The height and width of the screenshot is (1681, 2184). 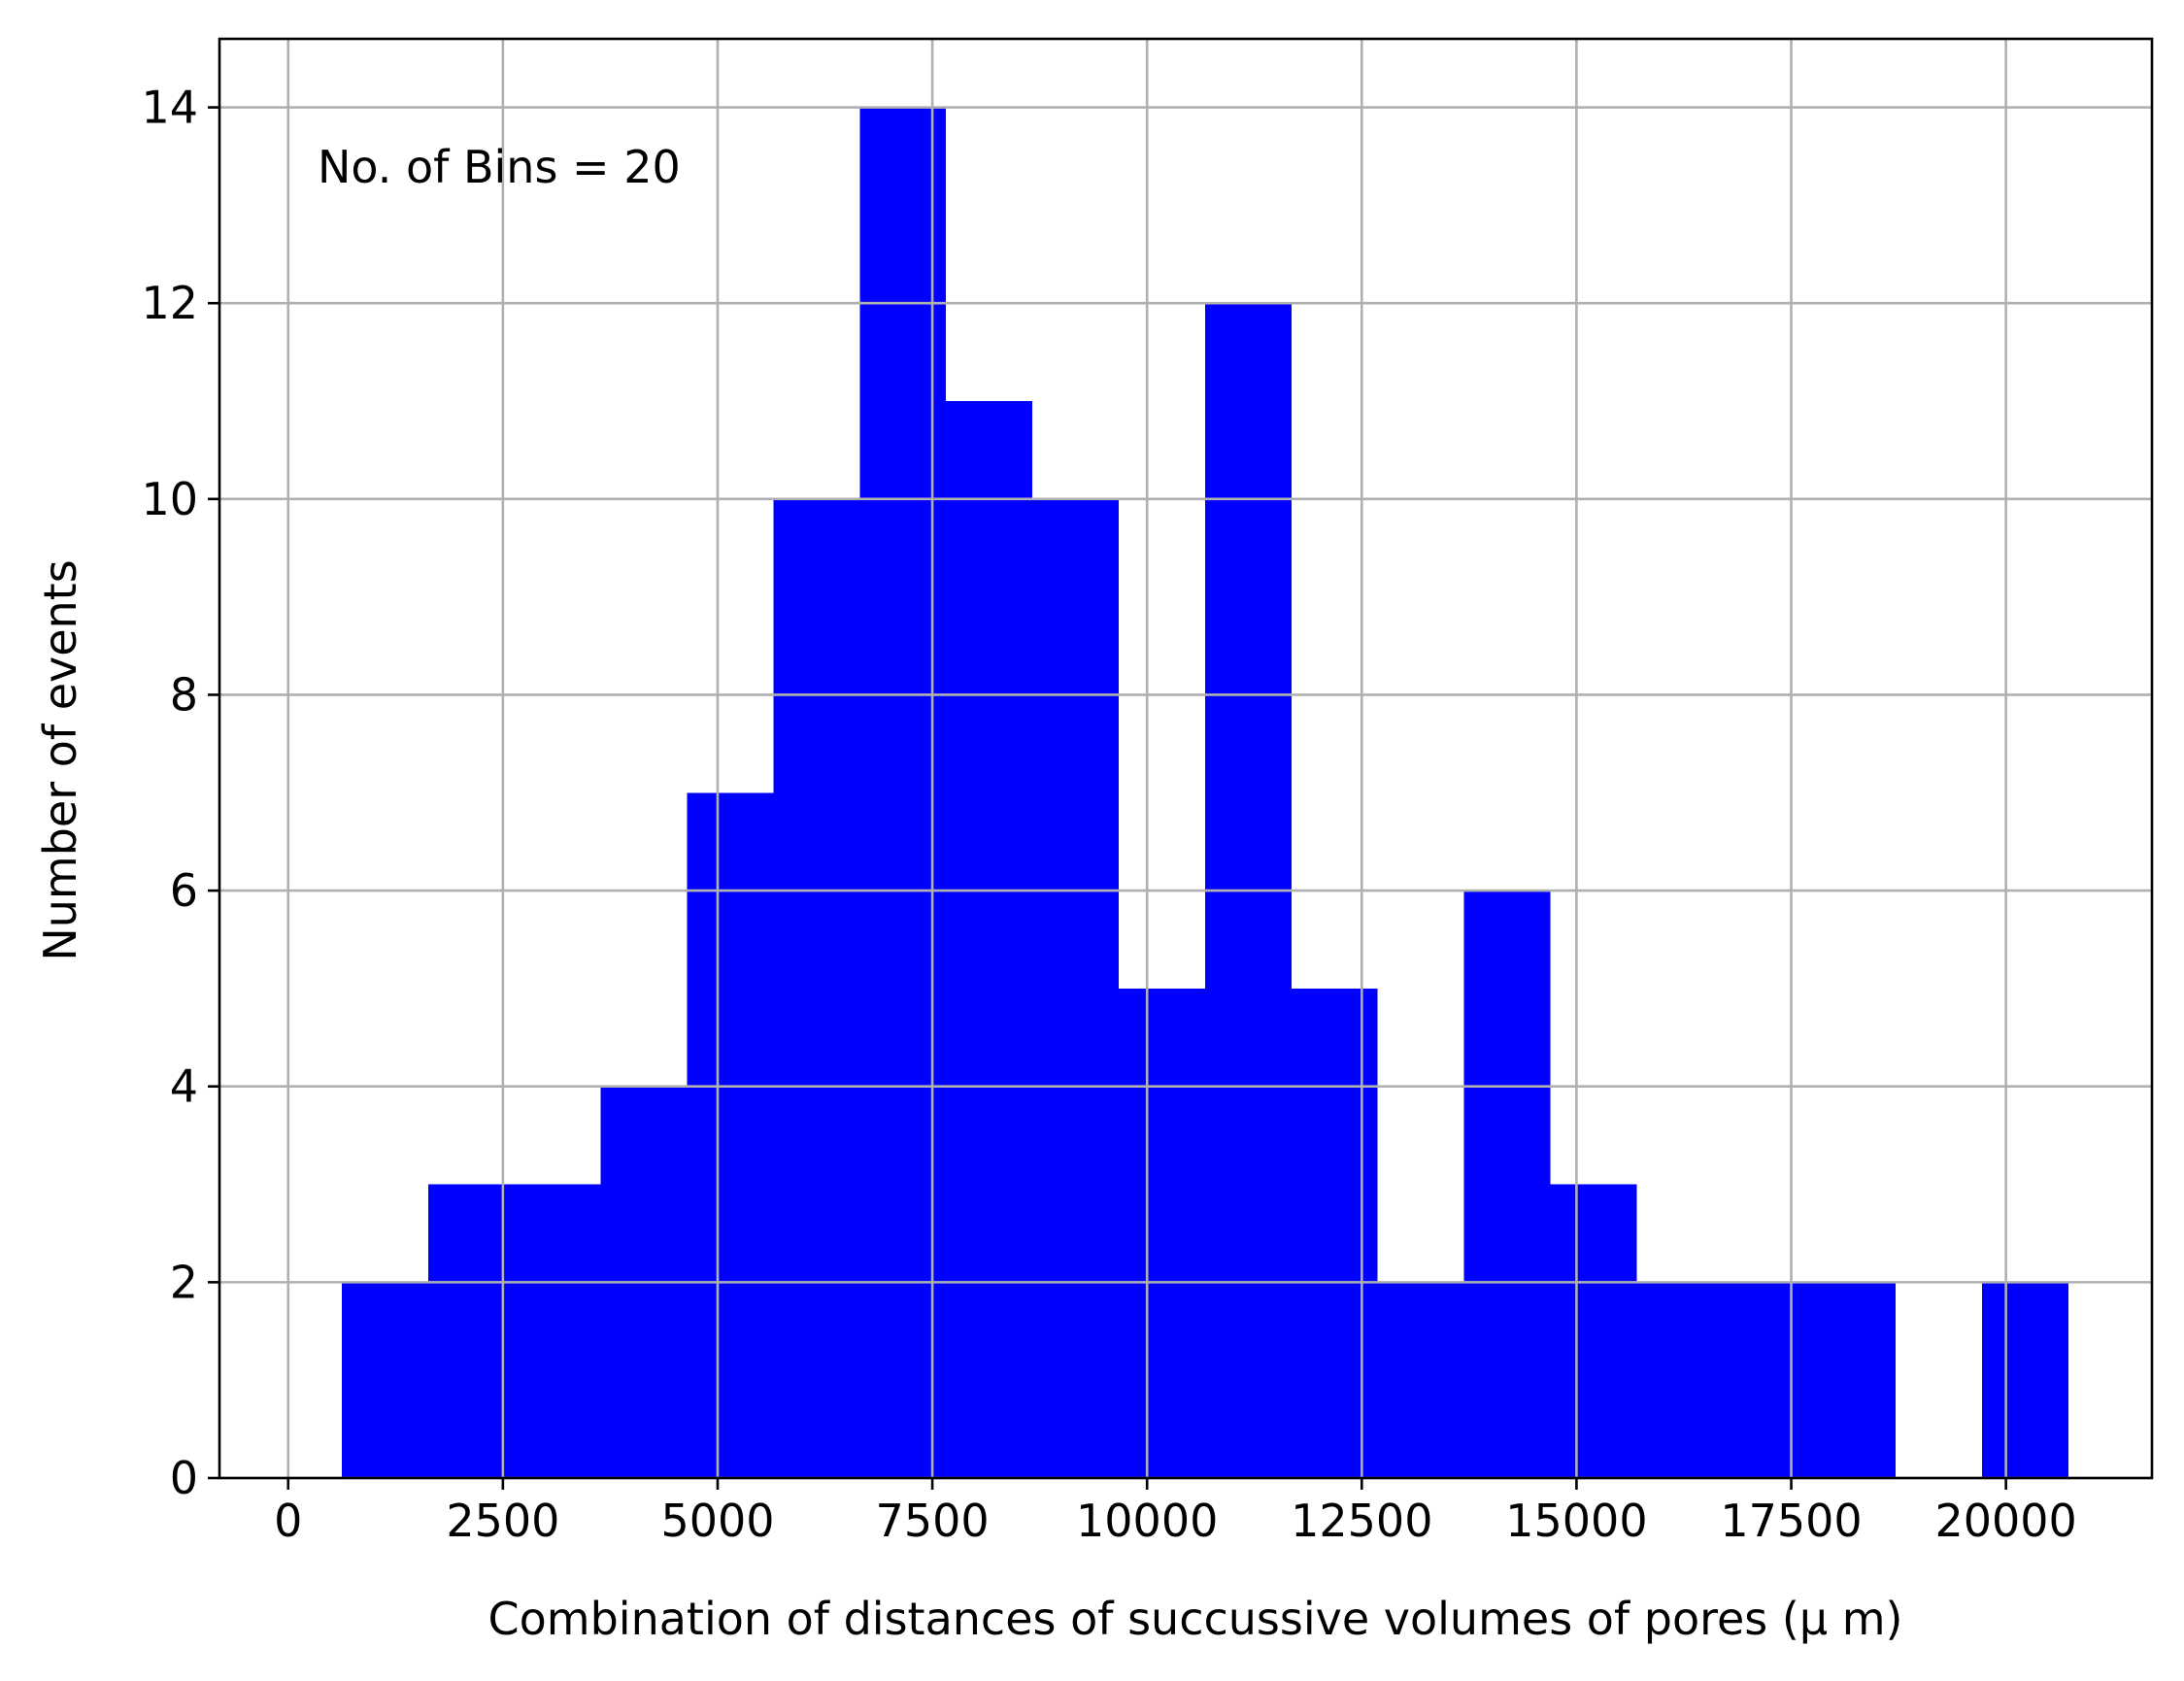 What do you see at coordinates (169, 499) in the screenshot?
I see `y-tick-label: 10` at bounding box center [169, 499].